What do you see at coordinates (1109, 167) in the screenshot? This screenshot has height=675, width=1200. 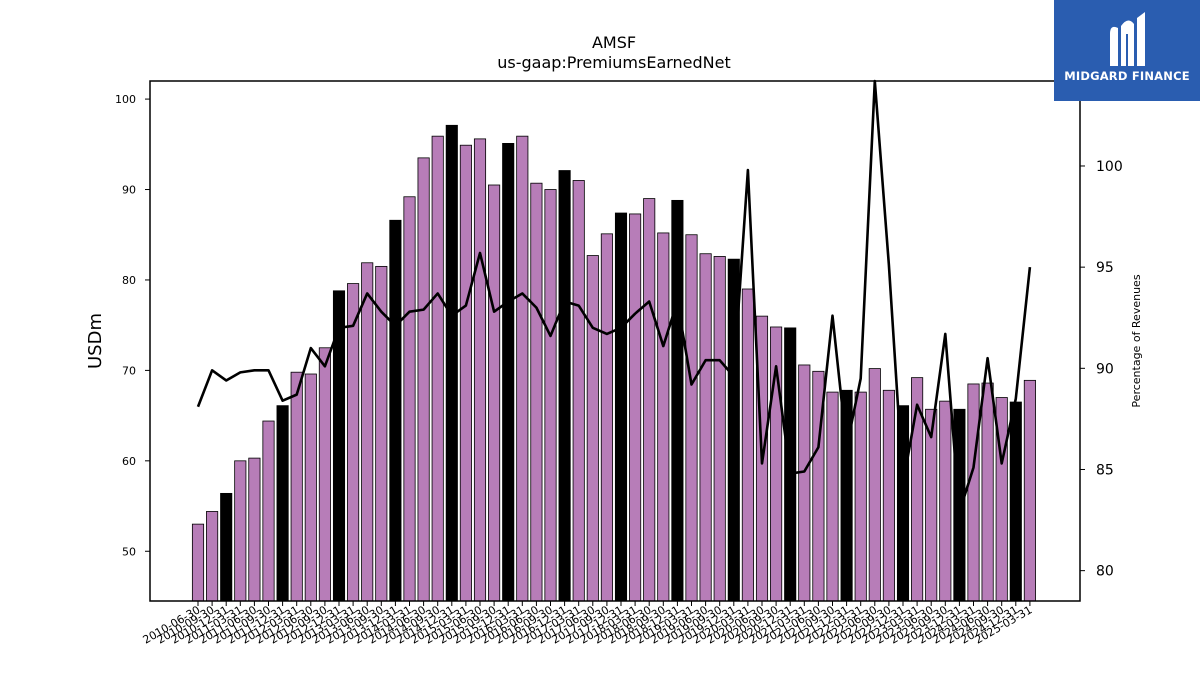 I see `y2-tick-label: 100` at bounding box center [1109, 167].